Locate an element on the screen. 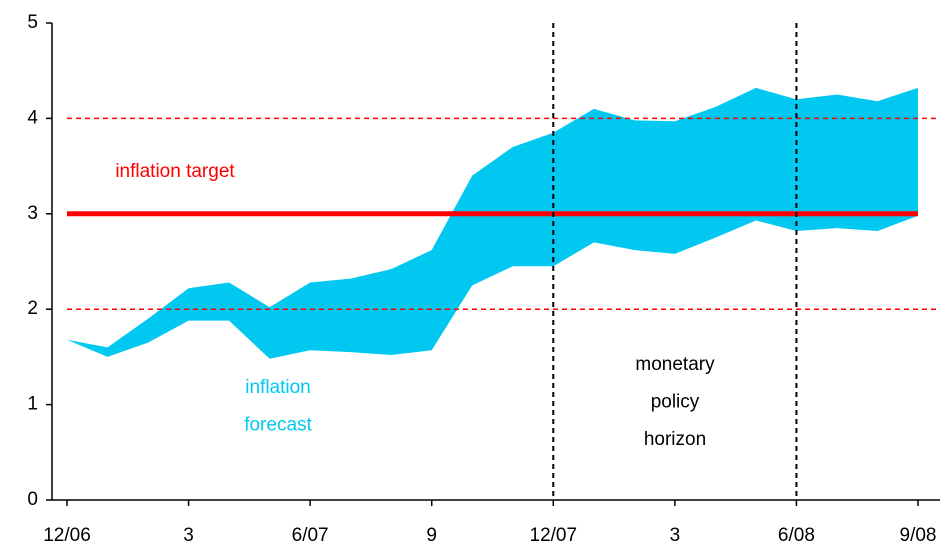  x-tick-label: 6/07 is located at coordinates (310, 535).